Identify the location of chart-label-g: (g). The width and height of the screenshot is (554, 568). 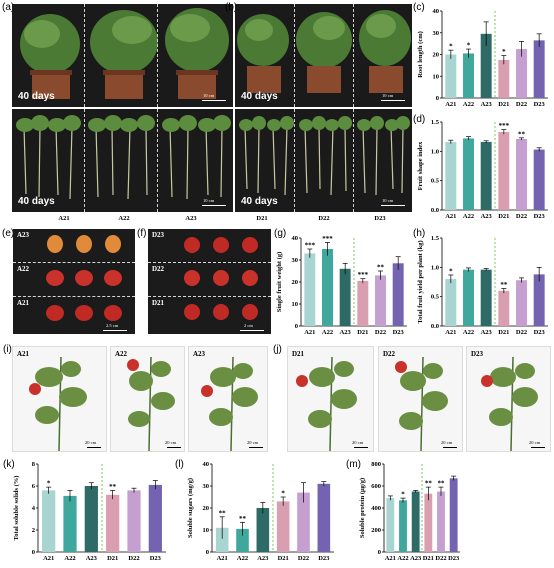
(280, 233).